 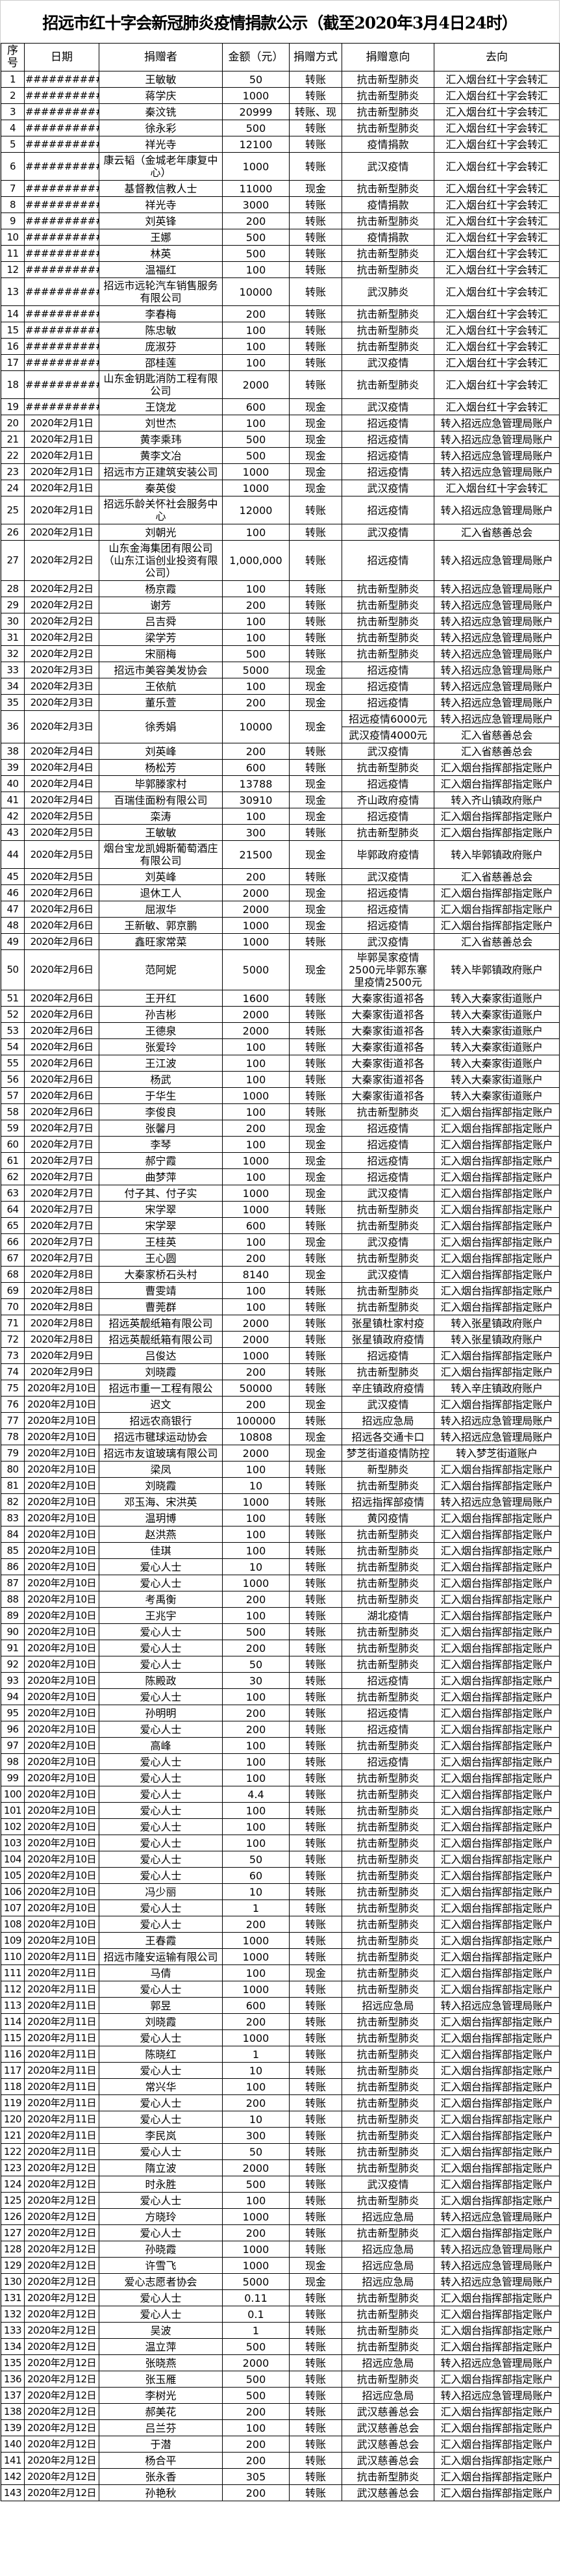 I want to click on cell-date: 2020年2月12日, so click(x=62, y=2330).